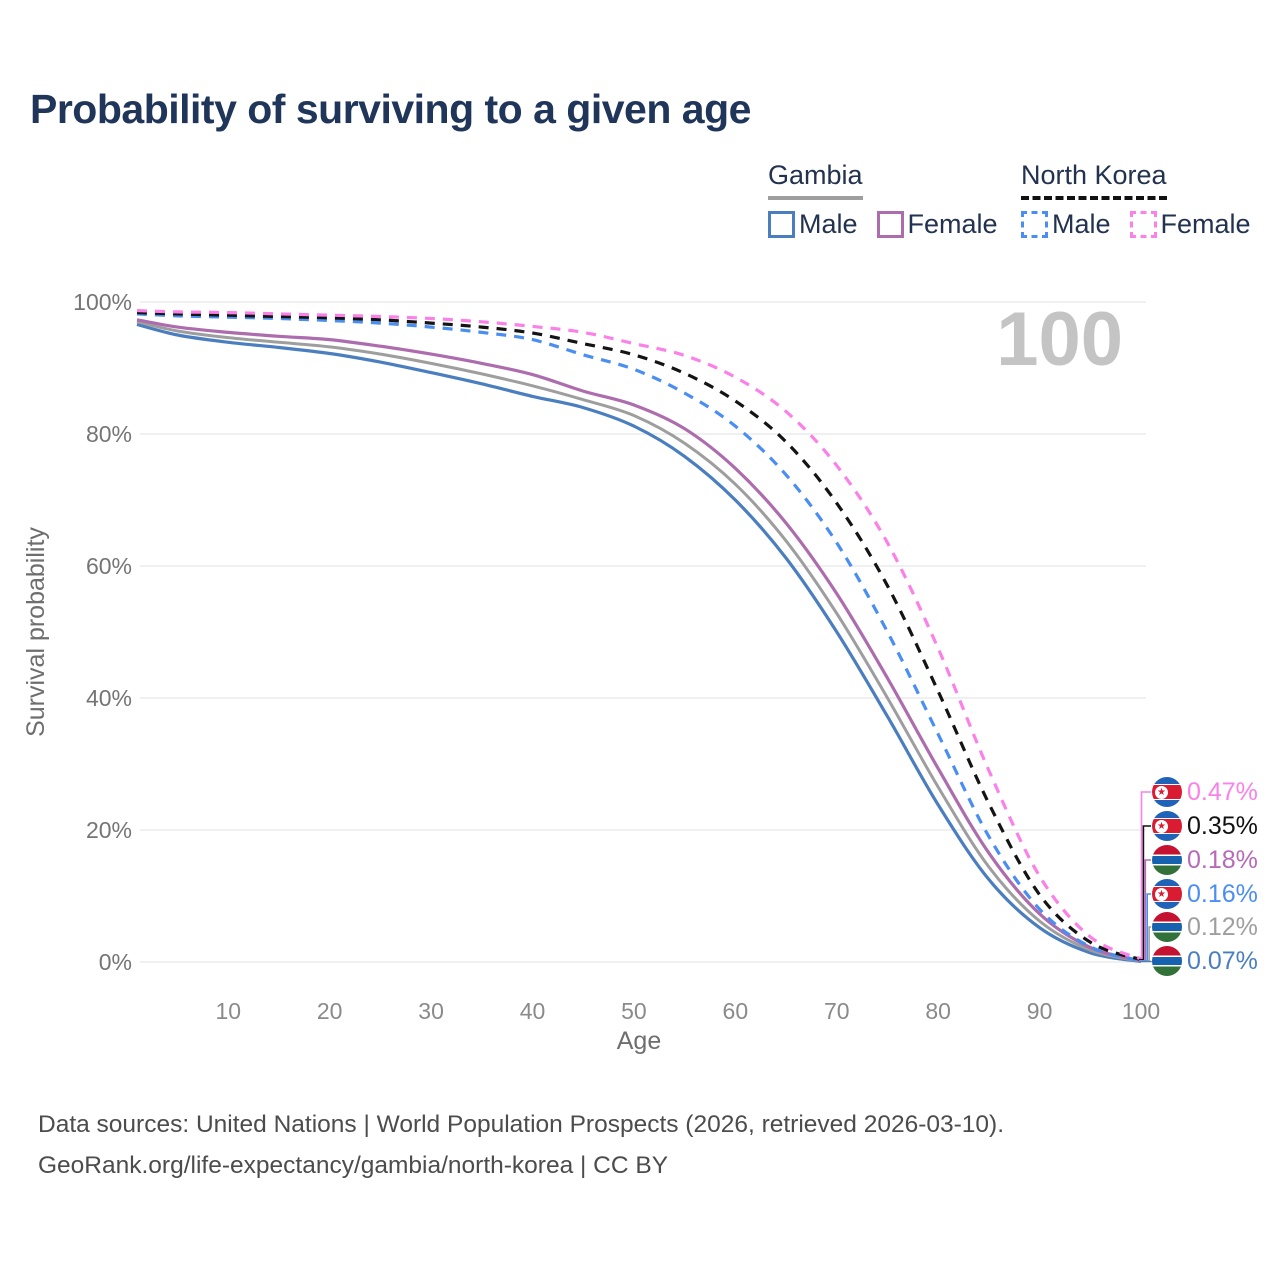 This screenshot has width=1280, height=1280. Describe the element at coordinates (431, 1011) in the screenshot. I see `x-tick-label: 30` at that location.